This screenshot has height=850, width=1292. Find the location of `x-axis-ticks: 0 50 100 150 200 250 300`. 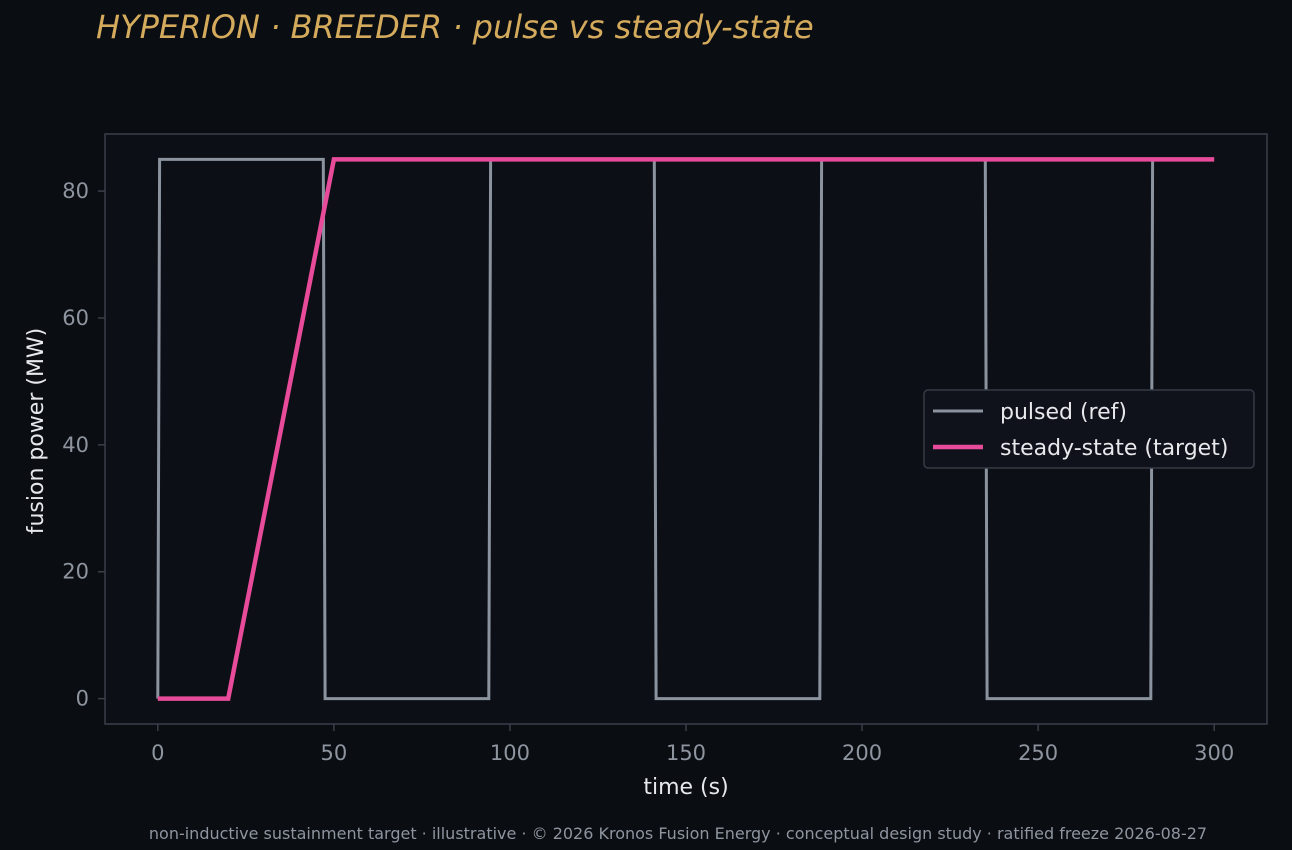

x-axis-ticks: 0 50 100 150 200 250 300 is located at coordinates (692, 744).